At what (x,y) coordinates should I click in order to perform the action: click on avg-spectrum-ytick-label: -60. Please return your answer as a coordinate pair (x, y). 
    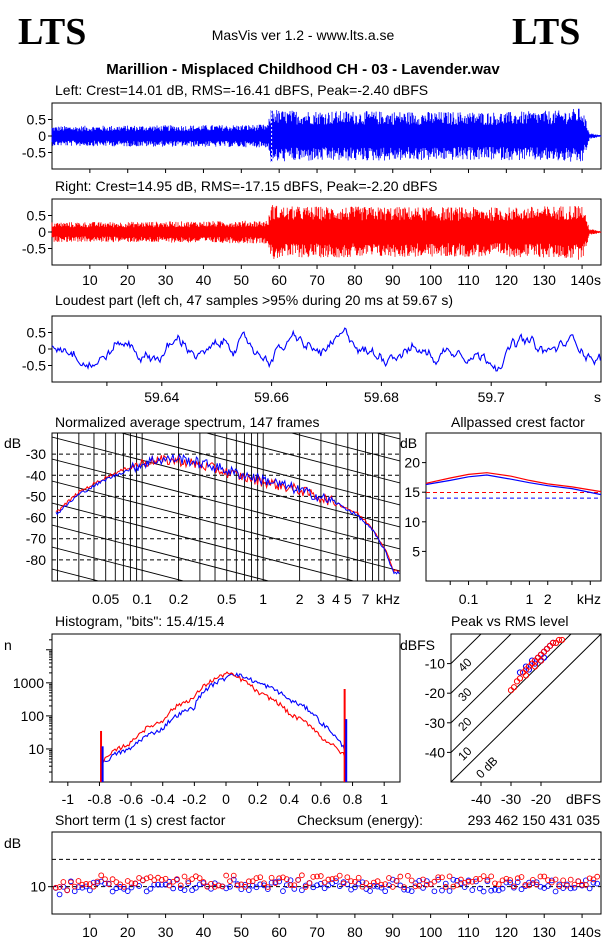
    Looking at the image, I should click on (36, 518).